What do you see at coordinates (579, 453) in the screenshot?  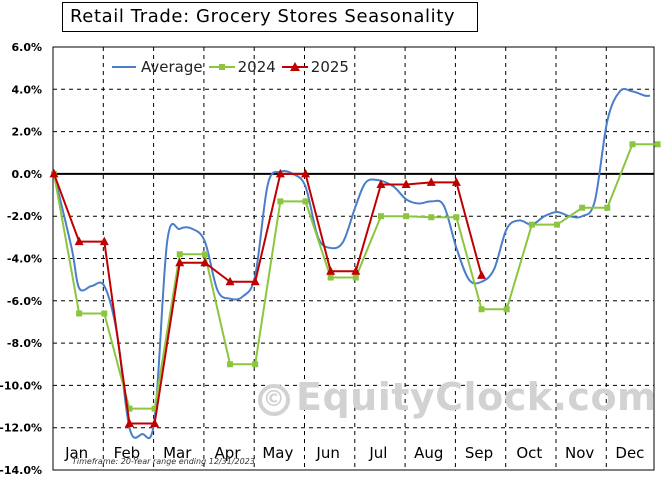 I see `x-tick-label: Nov` at bounding box center [579, 453].